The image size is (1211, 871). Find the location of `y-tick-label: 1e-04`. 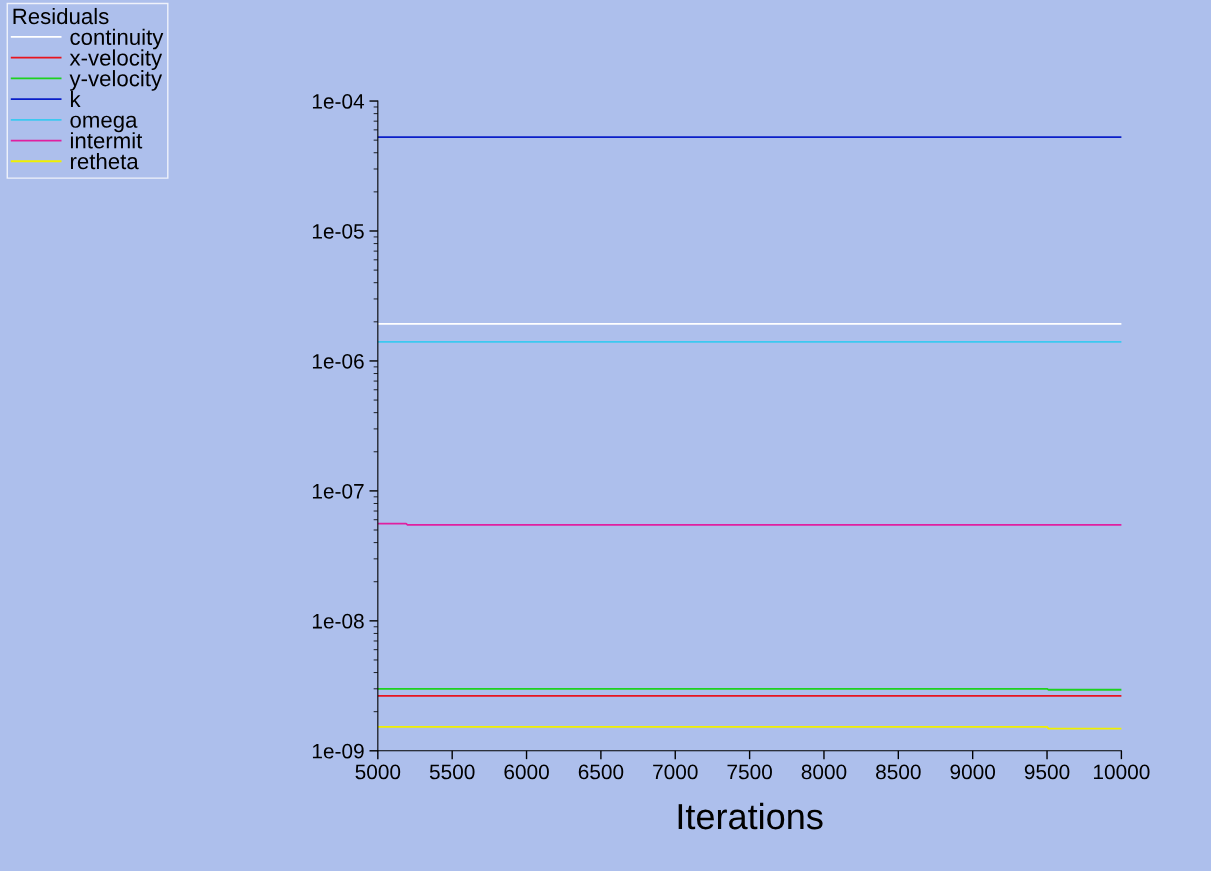

y-tick-label: 1e-04 is located at coordinates (338, 101).